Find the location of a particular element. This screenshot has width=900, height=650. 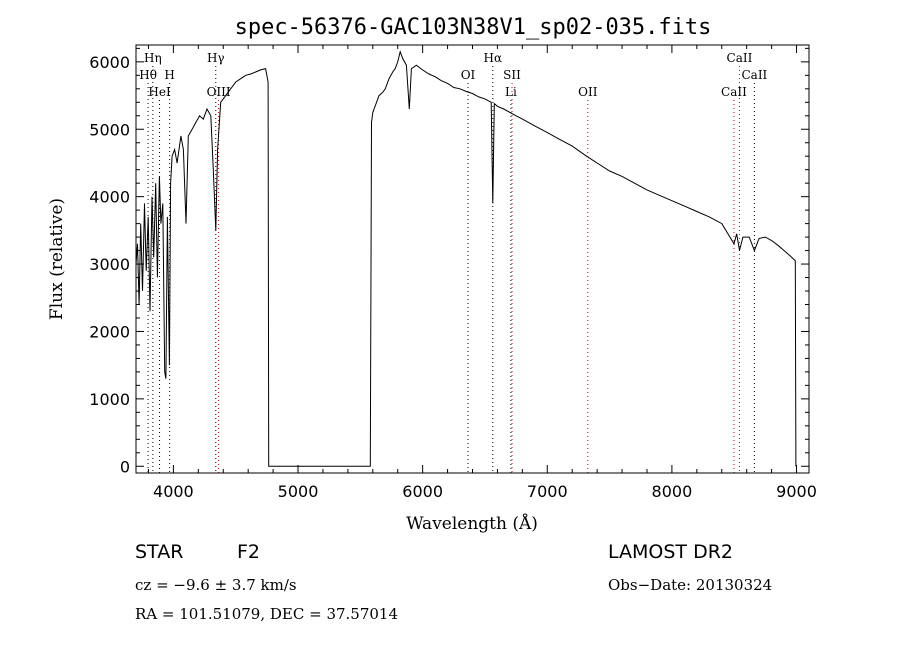

chart-title: spec-56376-GAC103N38V1_sp02-035.fits is located at coordinates (473, 27).